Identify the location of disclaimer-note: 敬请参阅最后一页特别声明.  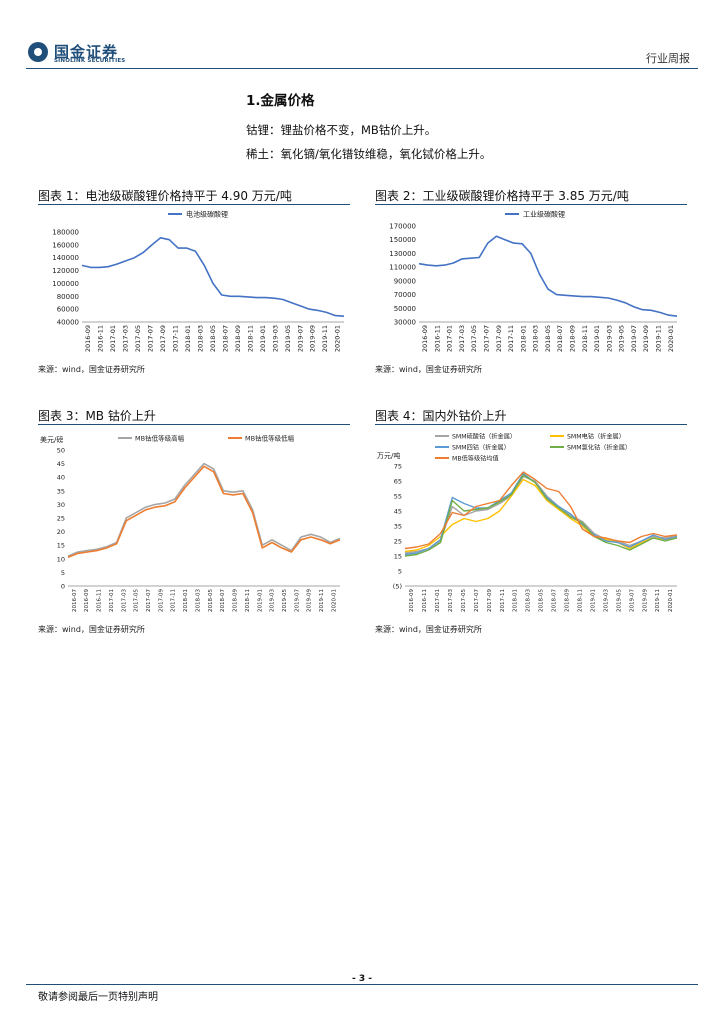
(98, 997).